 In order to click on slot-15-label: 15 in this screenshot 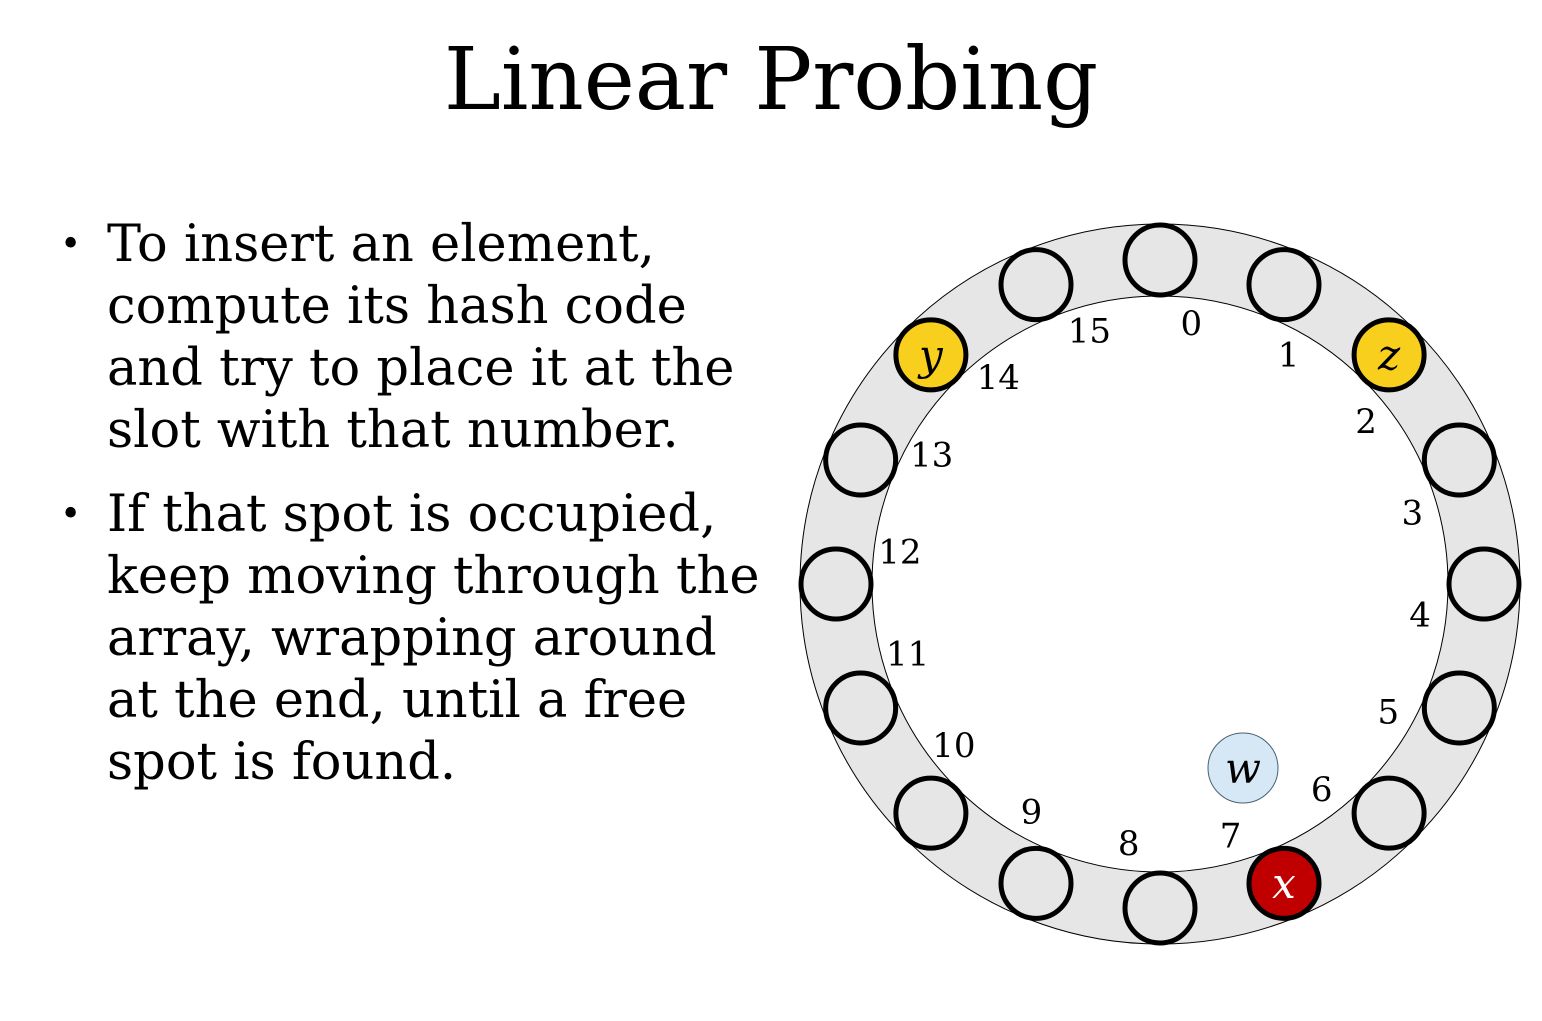, I will do `click(1089, 332)`.